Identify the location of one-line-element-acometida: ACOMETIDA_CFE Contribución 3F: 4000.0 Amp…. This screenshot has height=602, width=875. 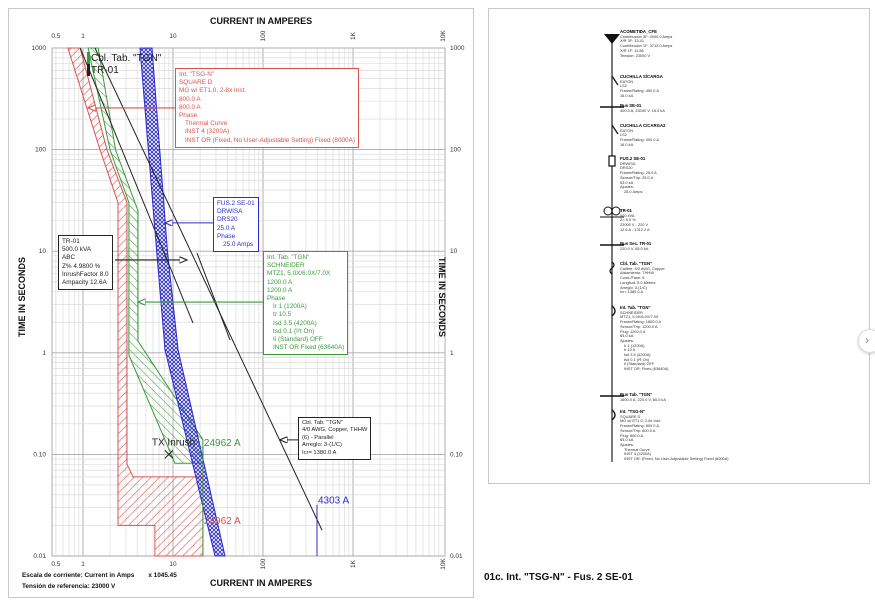
(646, 43).